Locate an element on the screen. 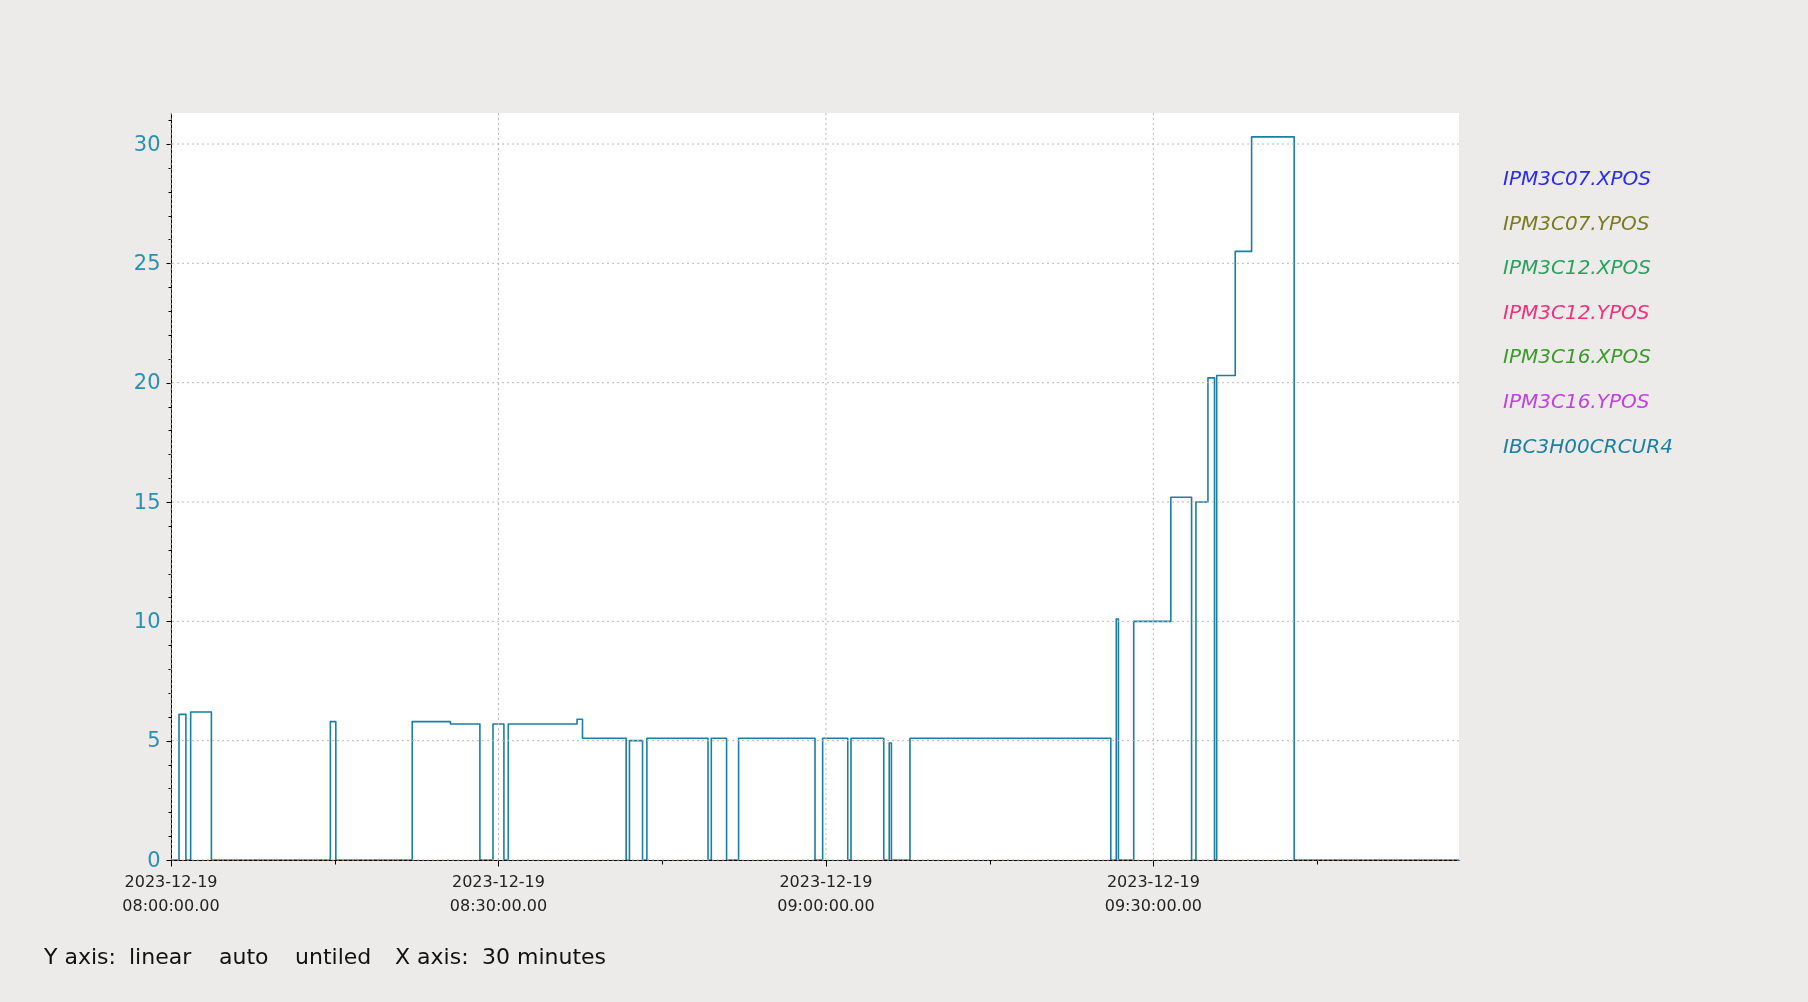 The height and width of the screenshot is (1002, 1808). y-tick-label: 15 is located at coordinates (147, 501).